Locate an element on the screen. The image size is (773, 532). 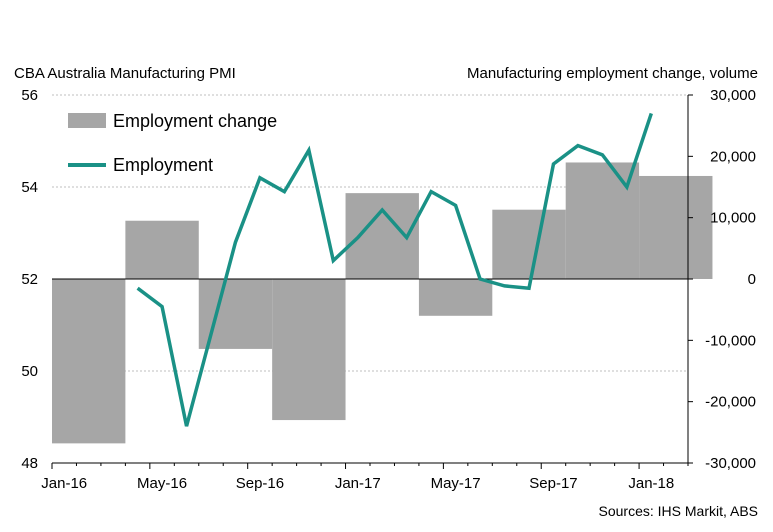
legend-line-label: Employment is located at coordinates (163, 165).